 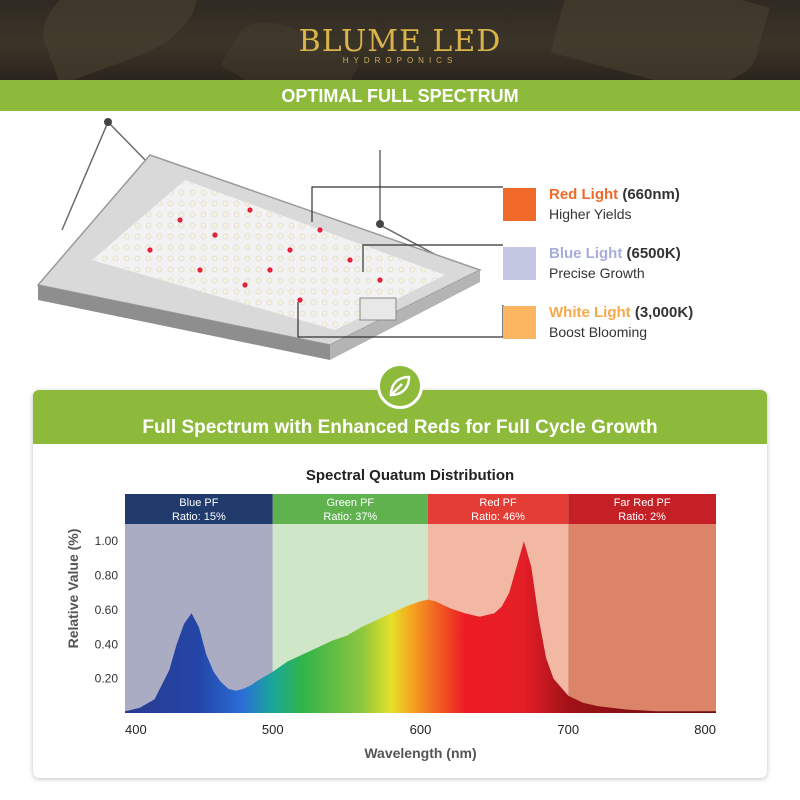 I want to click on red-light-desc: Higher Yields, so click(x=590, y=214).